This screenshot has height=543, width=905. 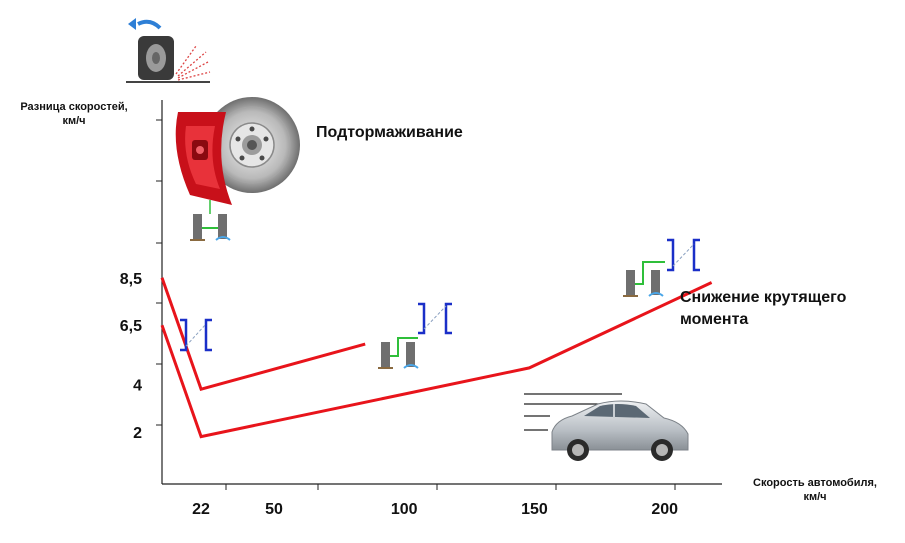 What do you see at coordinates (159, 272) in the screenshot?
I see `y-axis-minor-ticks` at bounding box center [159, 272].